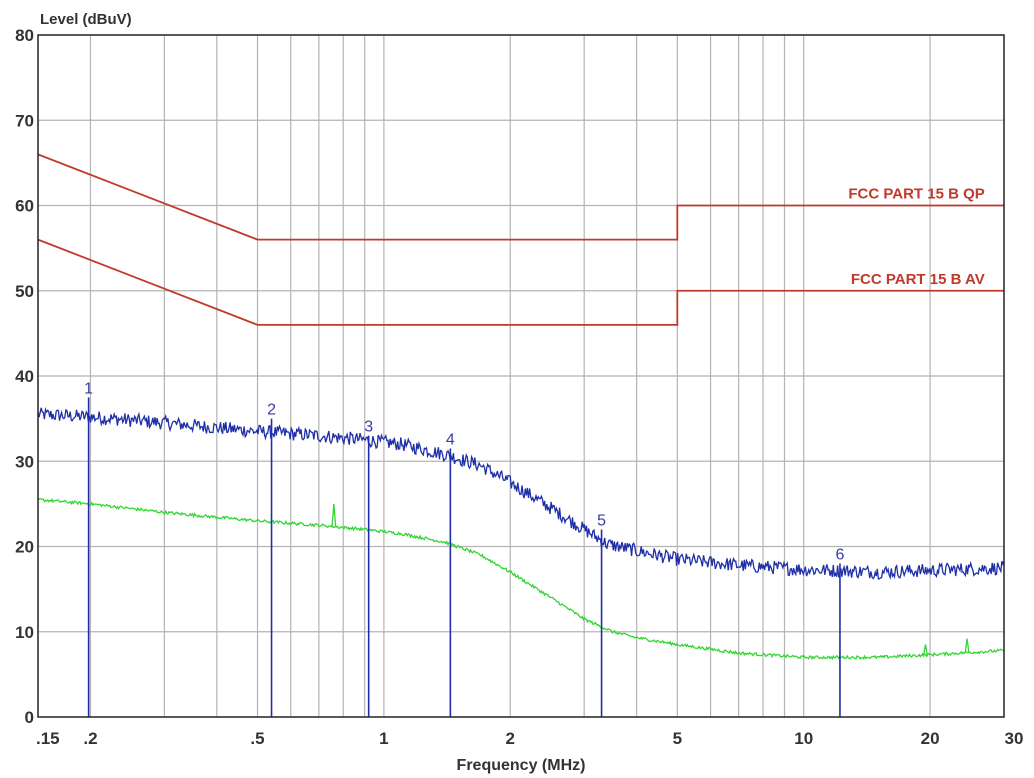 The height and width of the screenshot is (778, 1034). Describe the element at coordinates (840, 555) in the screenshot. I see `marker-label: 6` at that location.